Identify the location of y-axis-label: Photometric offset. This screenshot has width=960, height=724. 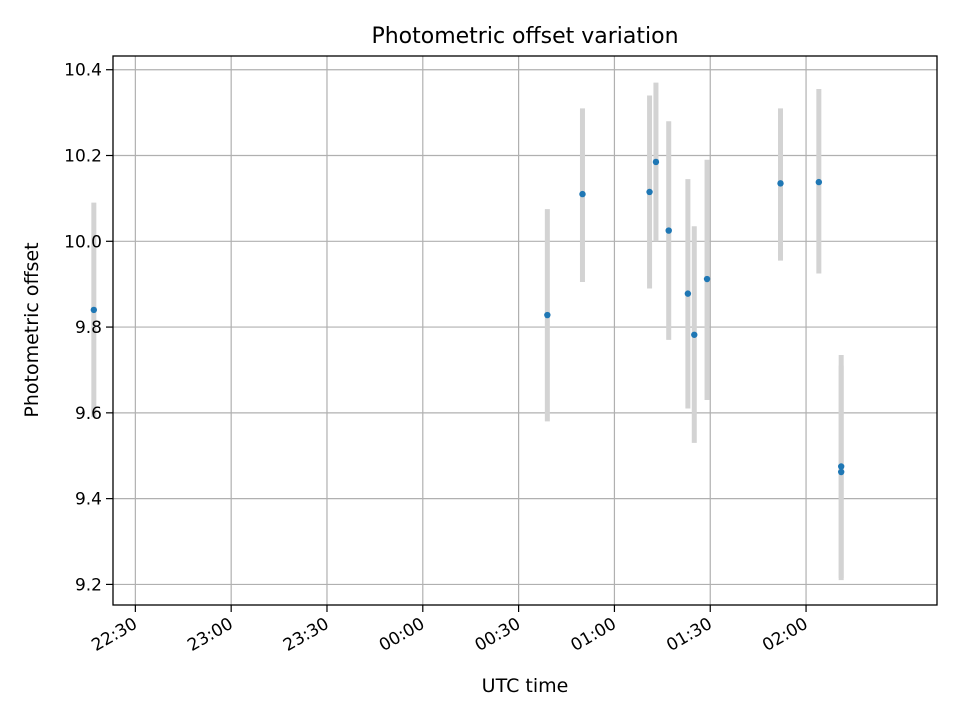
(32, 329).